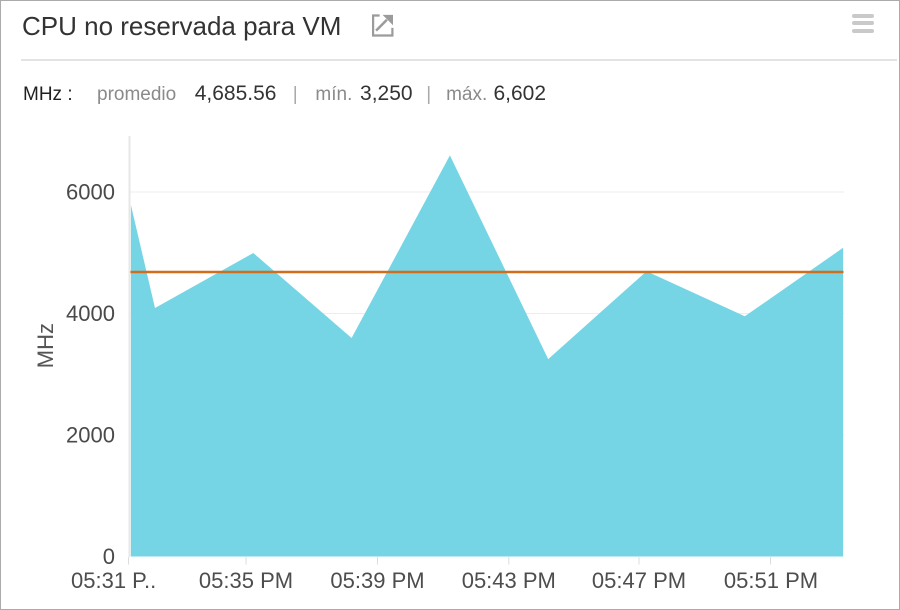 This screenshot has height=610, width=900. I want to click on svg-text: 05:43 PM, so click(509, 580).